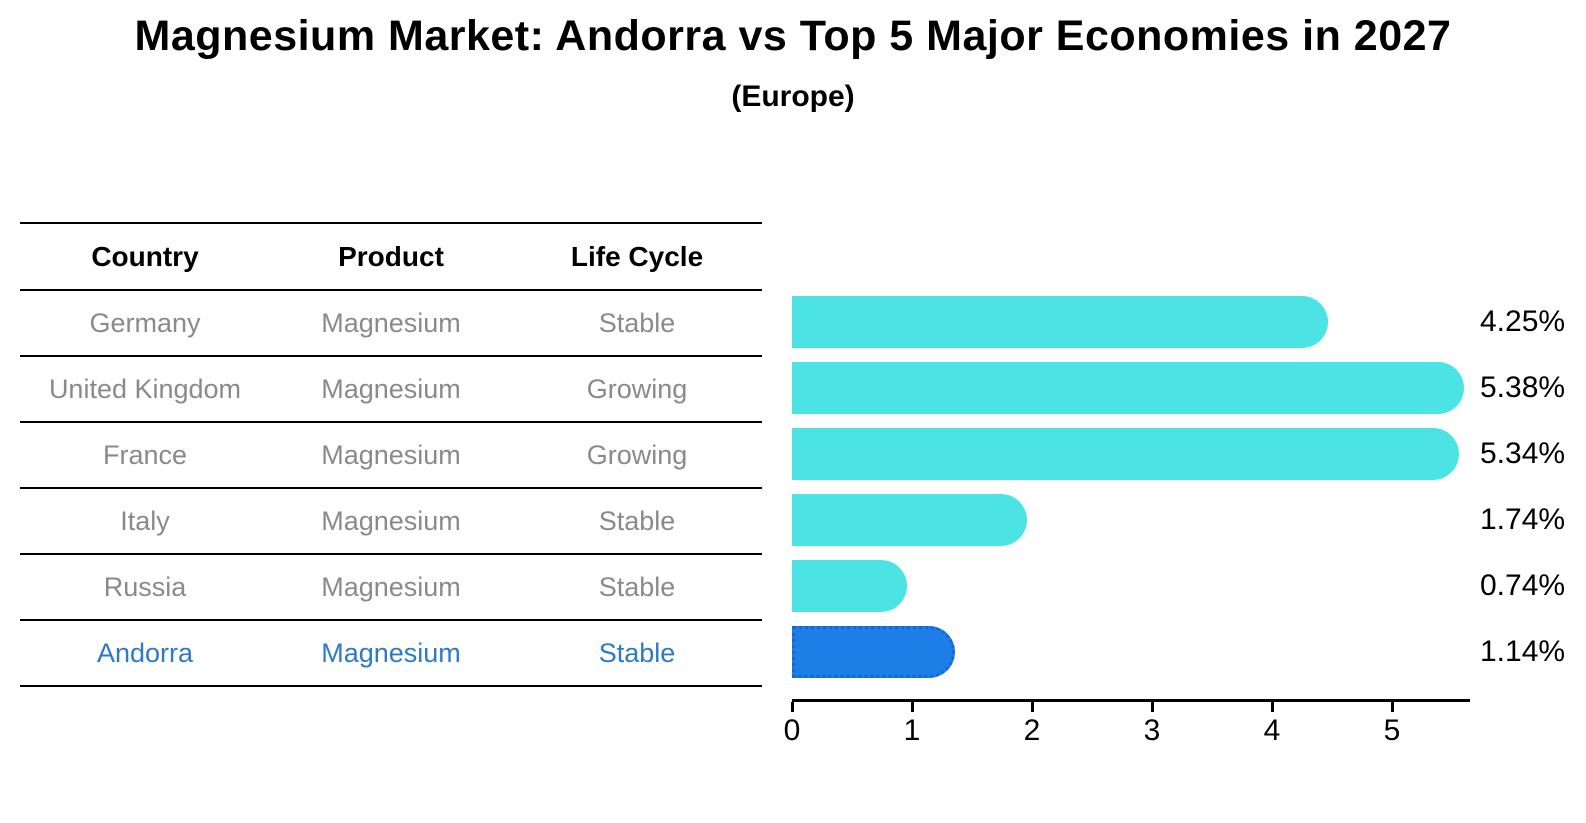  I want to click on table-row: Russia Magnesium Stable, so click(391, 588).